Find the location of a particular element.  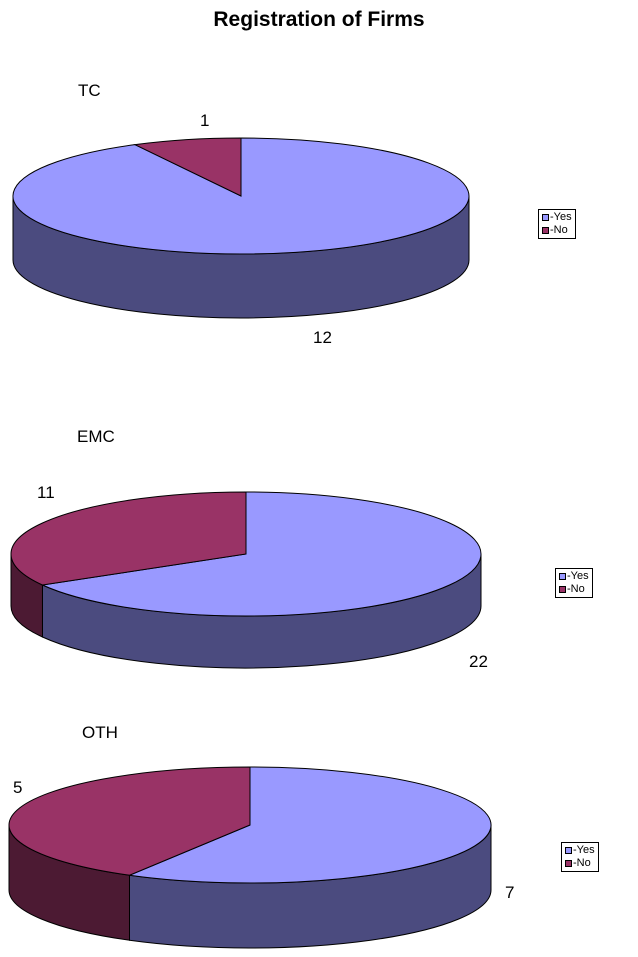

chart-title: Registration of Firms is located at coordinates (319, 19).